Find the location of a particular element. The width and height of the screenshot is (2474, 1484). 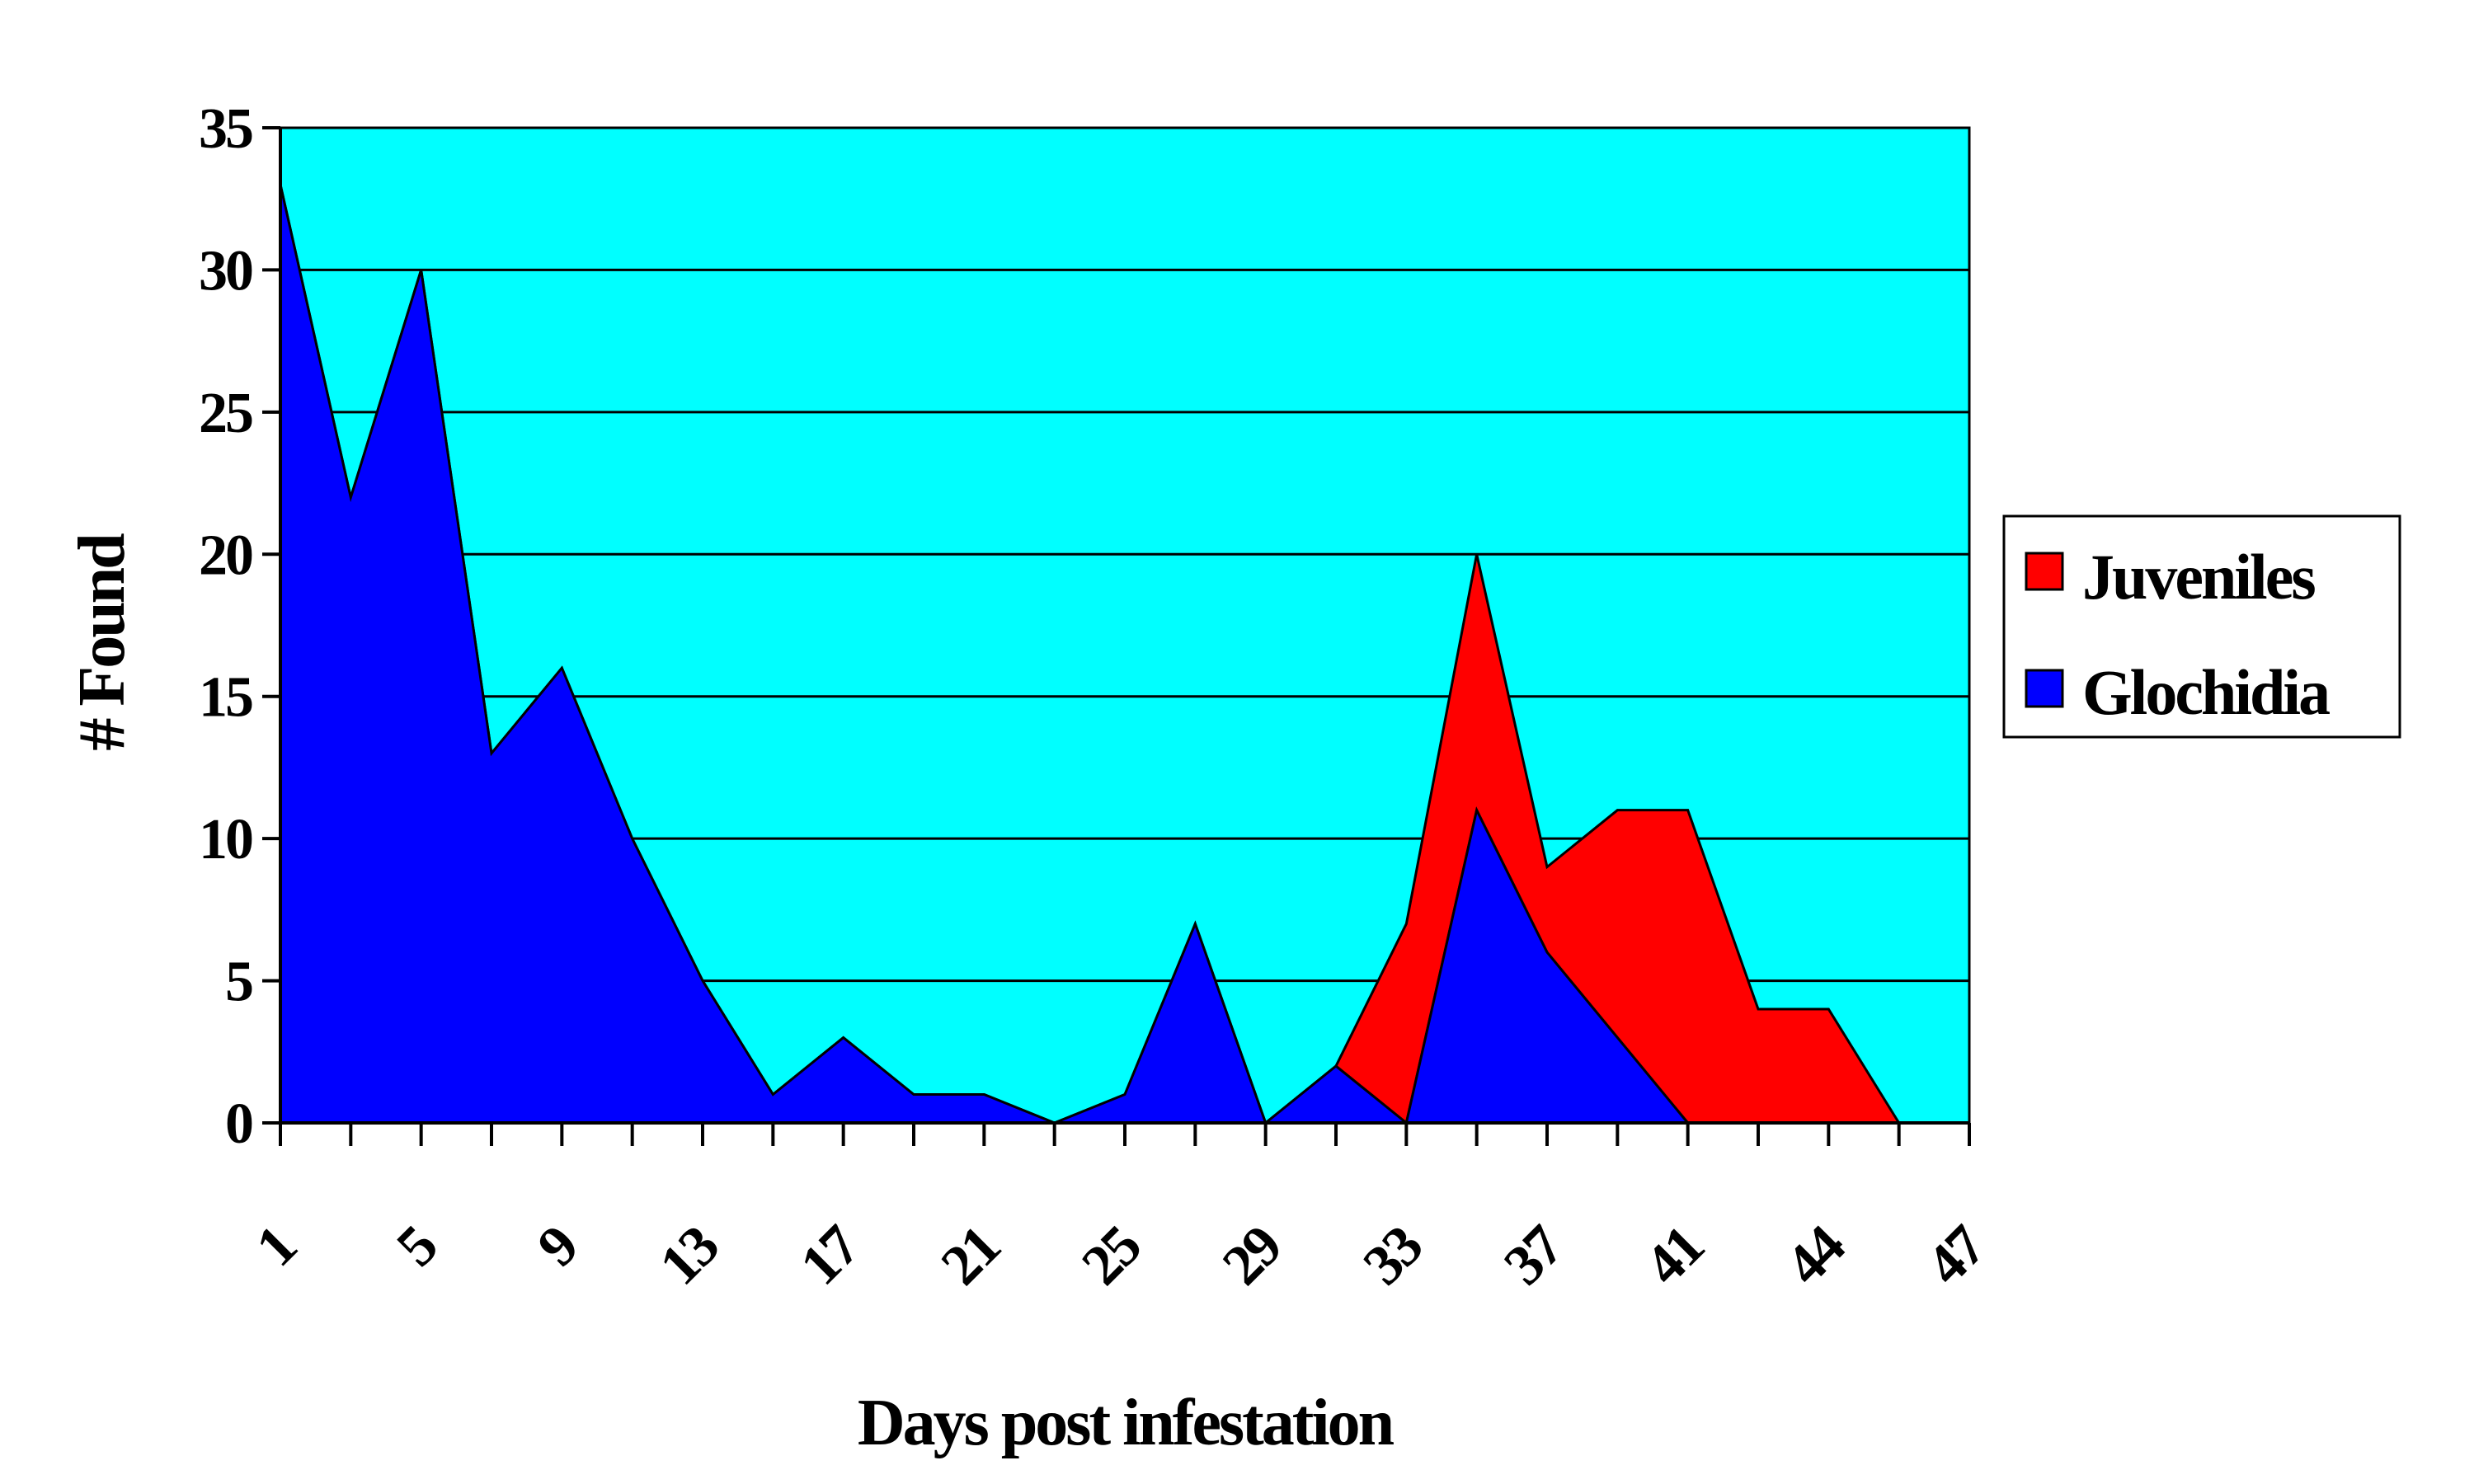

y-tick-label: 25 is located at coordinates (225, 413).